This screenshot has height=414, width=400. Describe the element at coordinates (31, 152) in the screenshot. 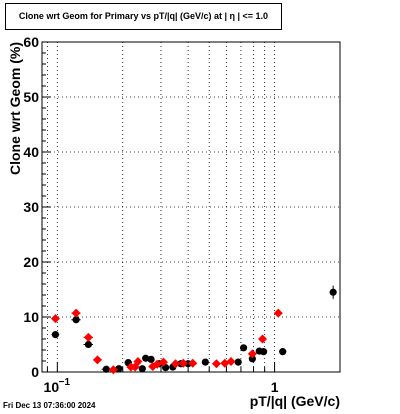

I see `y-tick-label: 40` at that location.